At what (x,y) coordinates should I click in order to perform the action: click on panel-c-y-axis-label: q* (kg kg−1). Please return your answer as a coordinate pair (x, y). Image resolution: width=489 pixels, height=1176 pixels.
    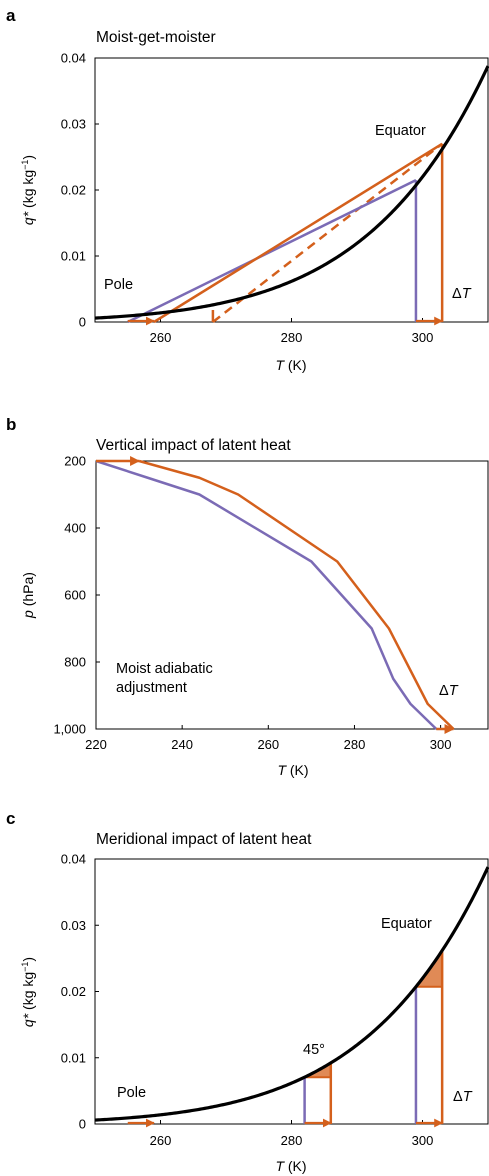
    Looking at the image, I should click on (28, 992).